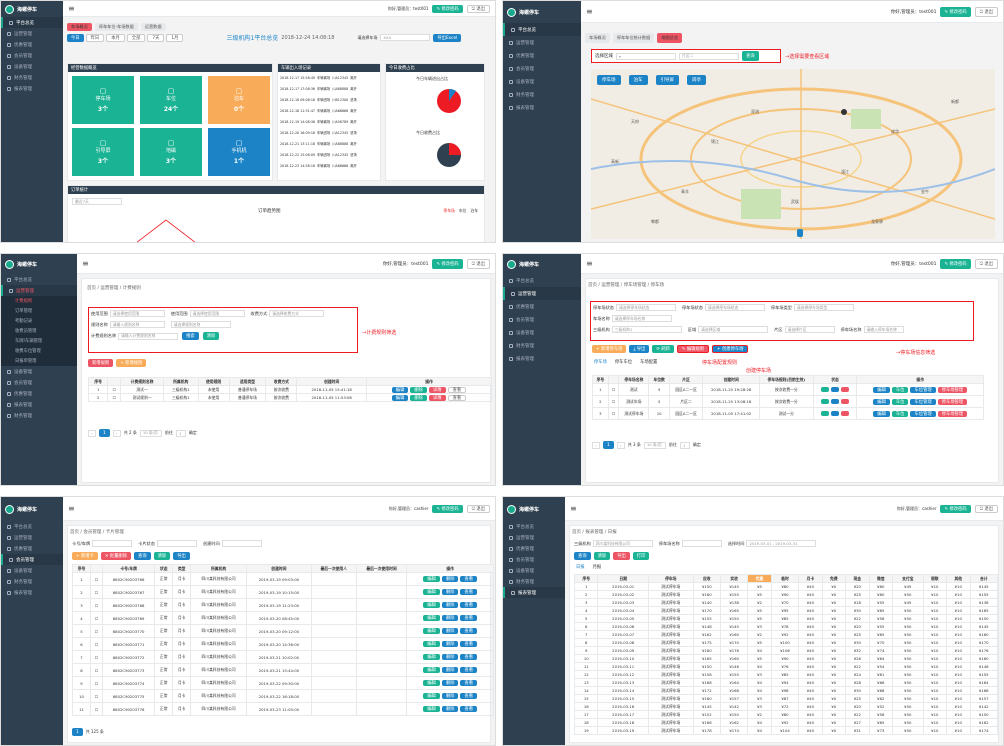 This screenshot has height=746, width=1004. Describe the element at coordinates (39, 301) in the screenshot. I see `sidebar-subitem: 计费规则` at that location.